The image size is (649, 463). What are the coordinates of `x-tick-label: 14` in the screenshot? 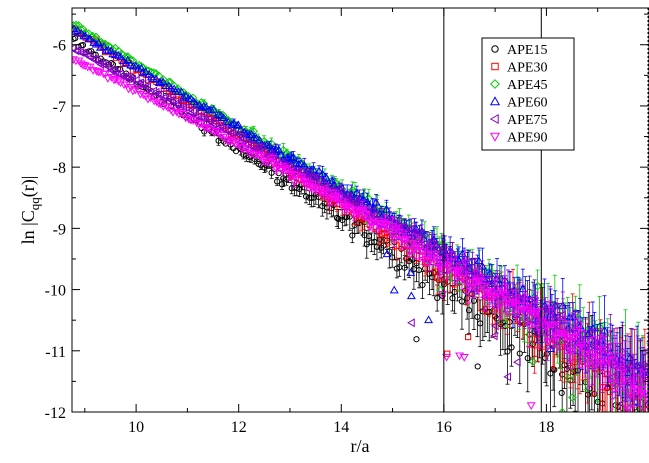 It's located at (341, 427).